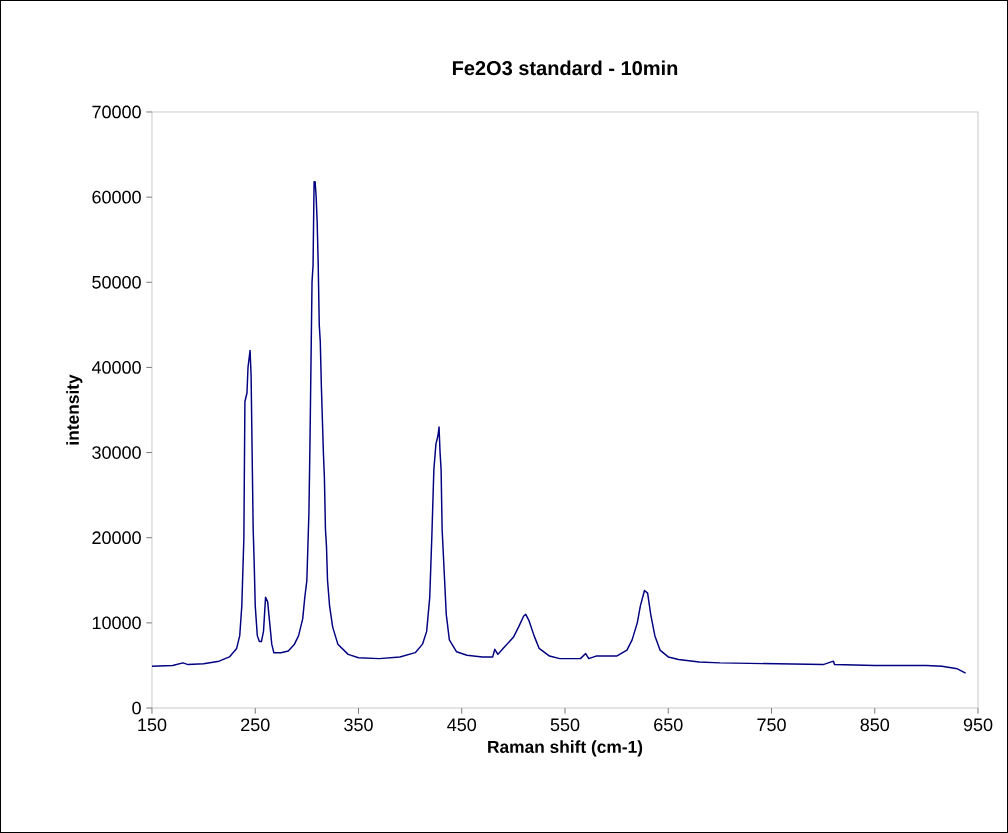 This screenshot has width=1008, height=833. Describe the element at coordinates (116, 538) in the screenshot. I see `y-tick-label: 20000` at that location.